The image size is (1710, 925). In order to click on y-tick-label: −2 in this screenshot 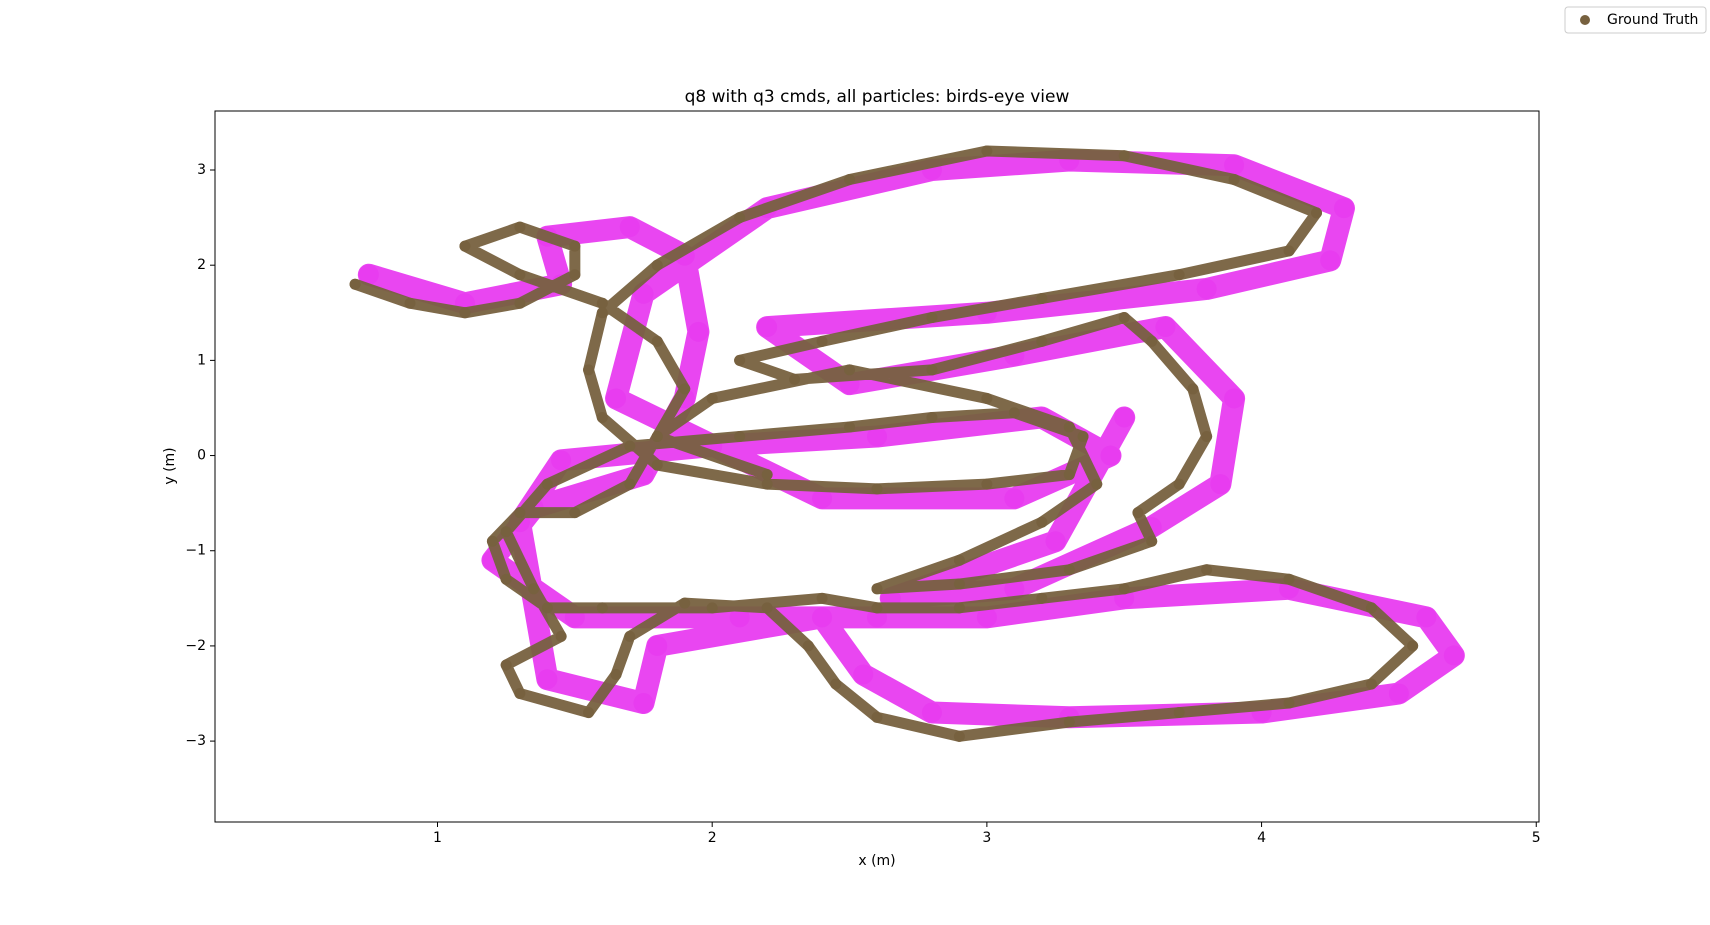, I will do `click(195, 646)`.